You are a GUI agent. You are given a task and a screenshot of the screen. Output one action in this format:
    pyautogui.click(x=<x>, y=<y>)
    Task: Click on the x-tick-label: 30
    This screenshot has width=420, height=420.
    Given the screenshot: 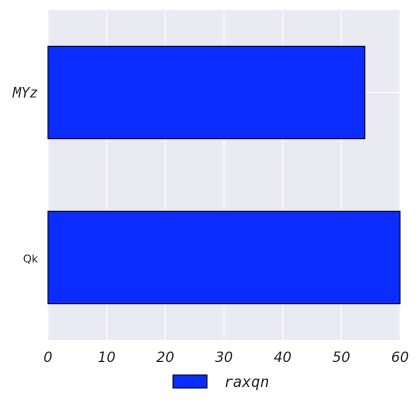 What is the action you would take?
    pyautogui.click(x=224, y=358)
    